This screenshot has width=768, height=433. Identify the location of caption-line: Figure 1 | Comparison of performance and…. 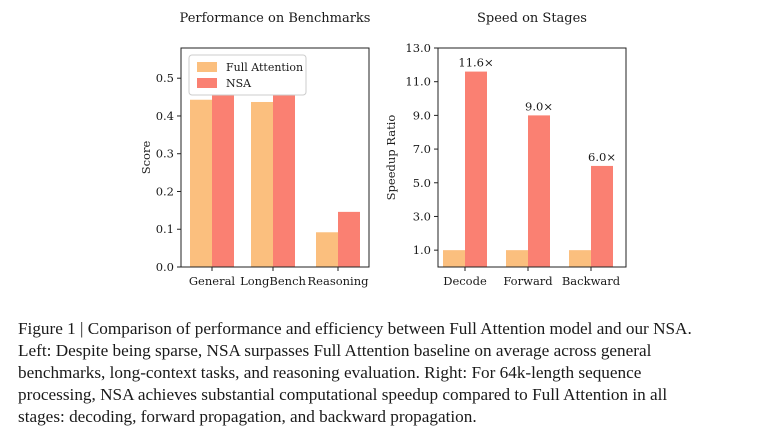
(355, 328).